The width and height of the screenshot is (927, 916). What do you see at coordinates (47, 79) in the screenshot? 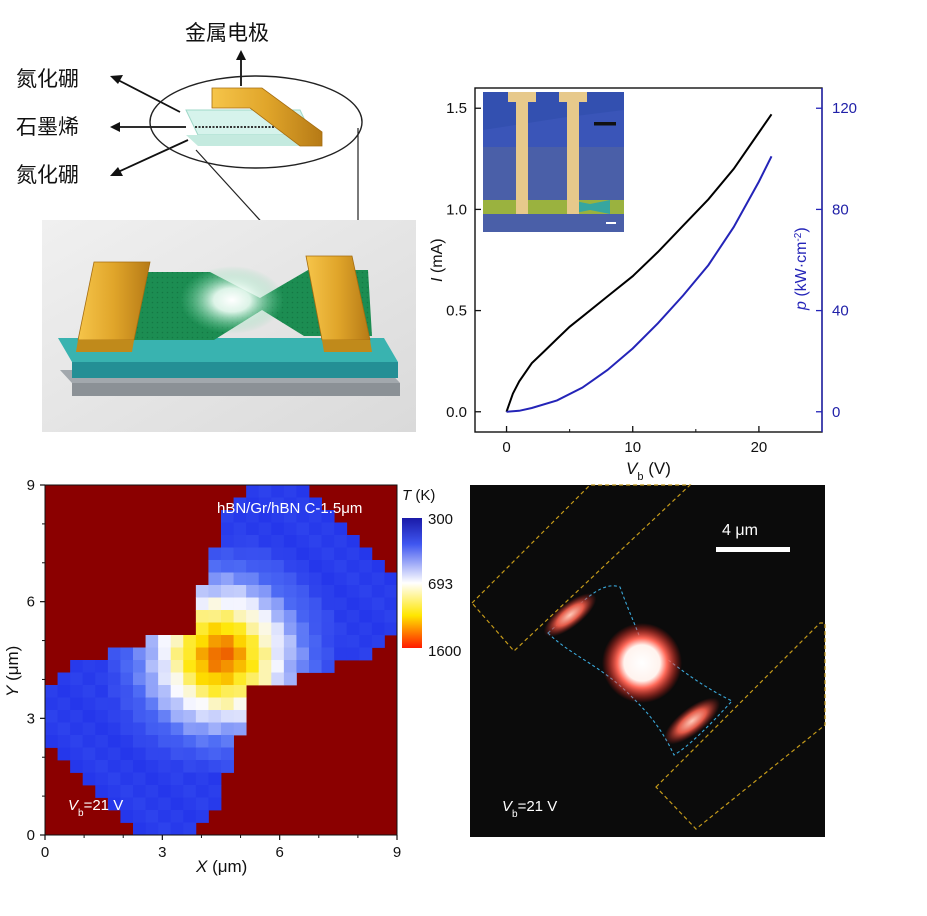
I see `hbn-top-label: 氮化硼` at bounding box center [47, 79].